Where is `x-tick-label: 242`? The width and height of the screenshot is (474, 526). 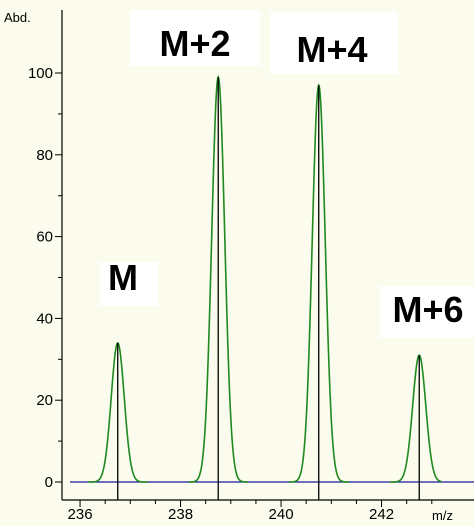 x-tick-label: 242 is located at coordinates (381, 514).